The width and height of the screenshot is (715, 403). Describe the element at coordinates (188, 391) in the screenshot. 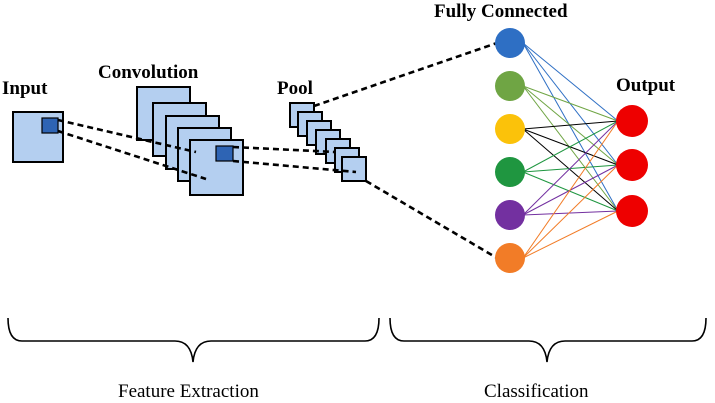

I see `feature-extraction-label: Feature Extraction` at that location.